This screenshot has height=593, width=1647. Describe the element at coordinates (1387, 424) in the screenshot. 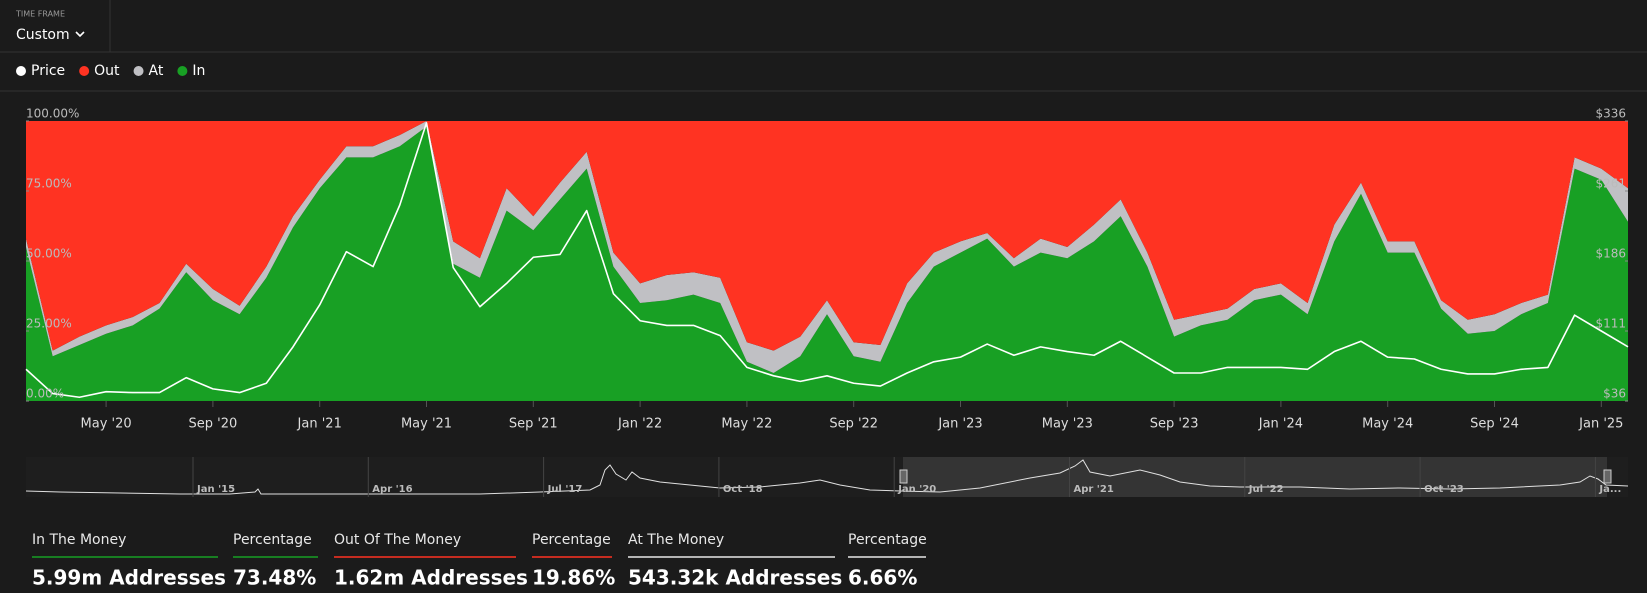

I see `x-tick-label: May '24` at that location.